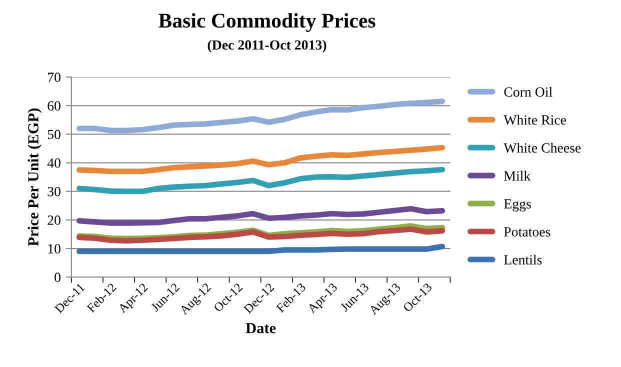 The height and width of the screenshot is (367, 621). Describe the element at coordinates (54, 249) in the screenshot. I see `y-tick-label: 10` at that location.